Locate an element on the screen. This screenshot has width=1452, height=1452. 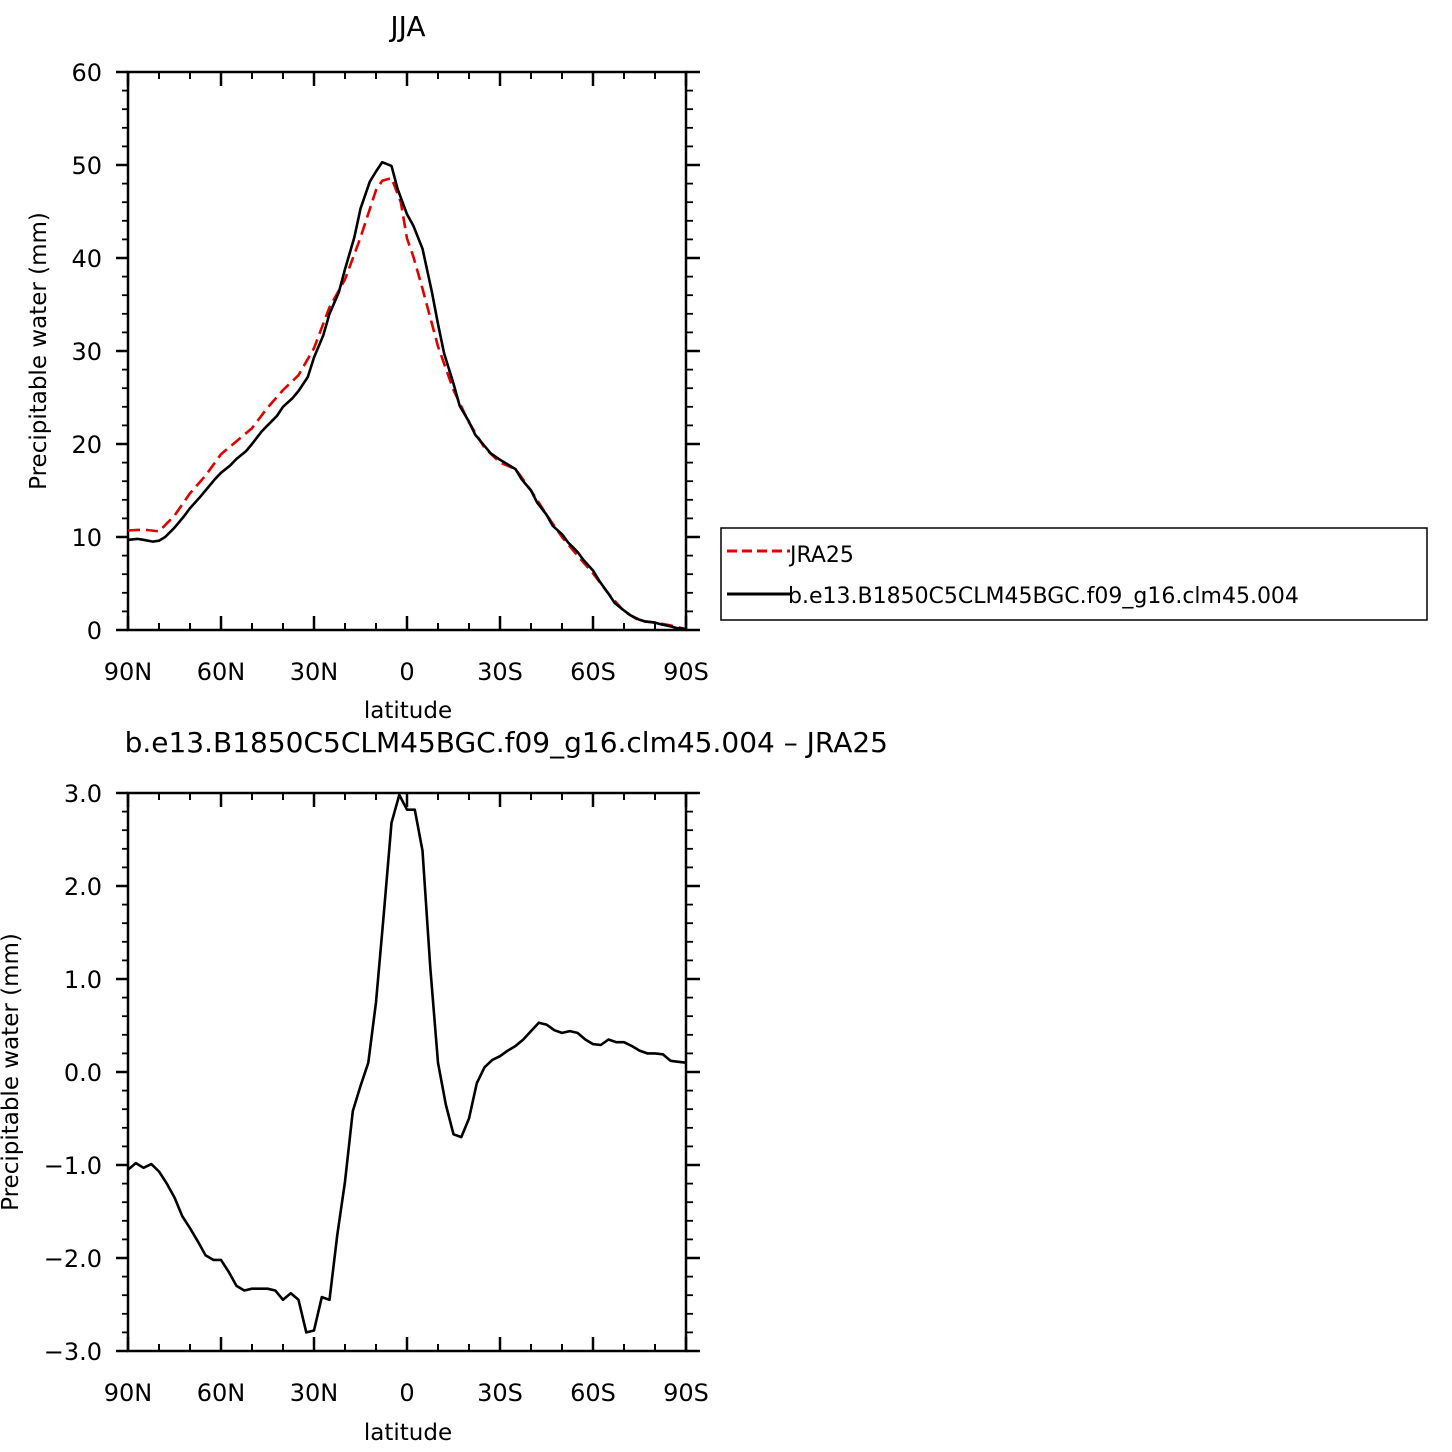
top-y-tick-label: 0 is located at coordinates (94, 631).